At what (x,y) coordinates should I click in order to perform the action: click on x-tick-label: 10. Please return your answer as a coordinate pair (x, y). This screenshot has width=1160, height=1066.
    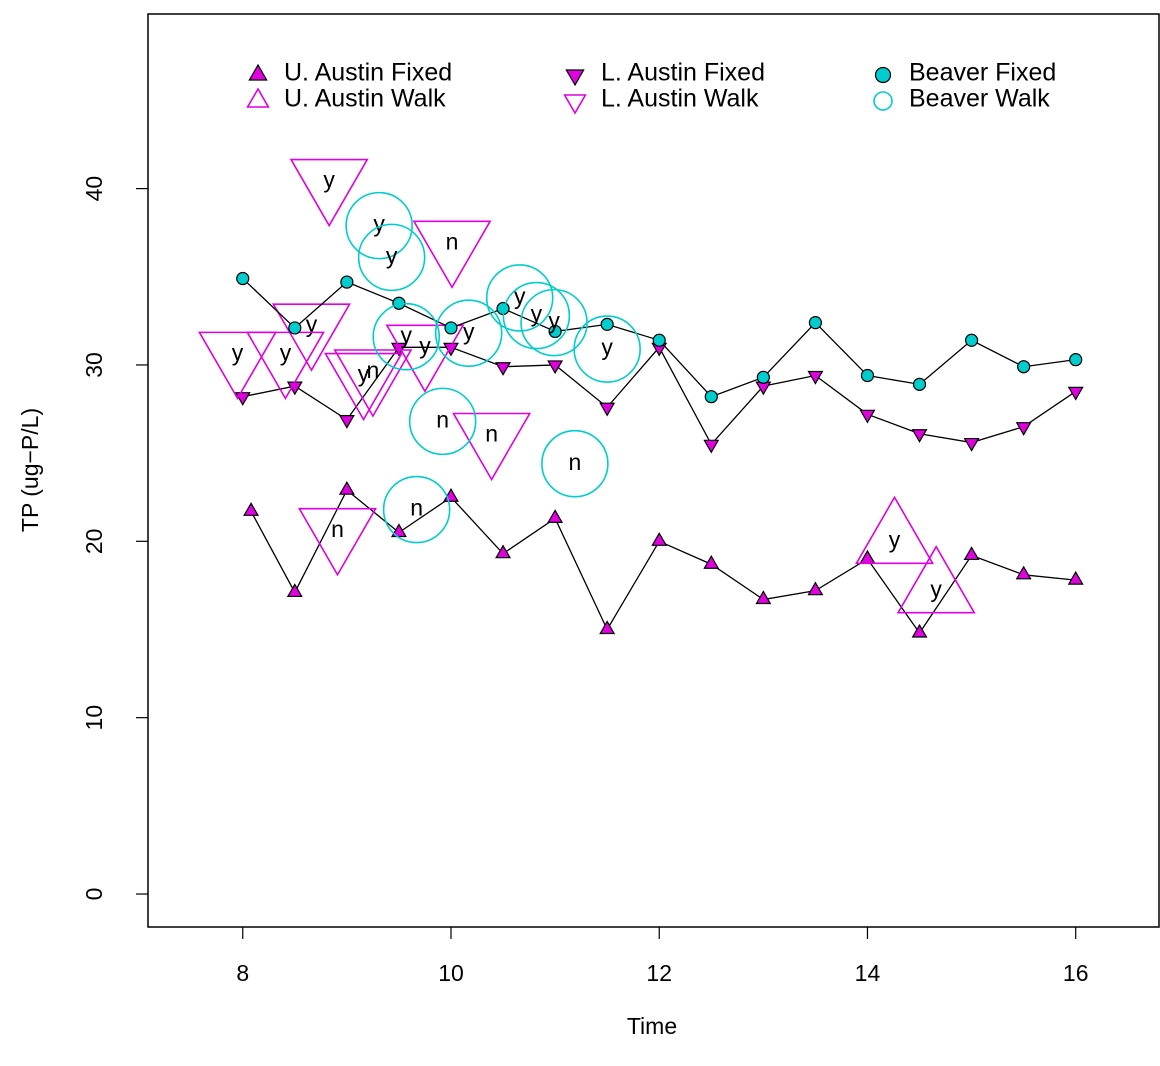
    Looking at the image, I should click on (451, 973).